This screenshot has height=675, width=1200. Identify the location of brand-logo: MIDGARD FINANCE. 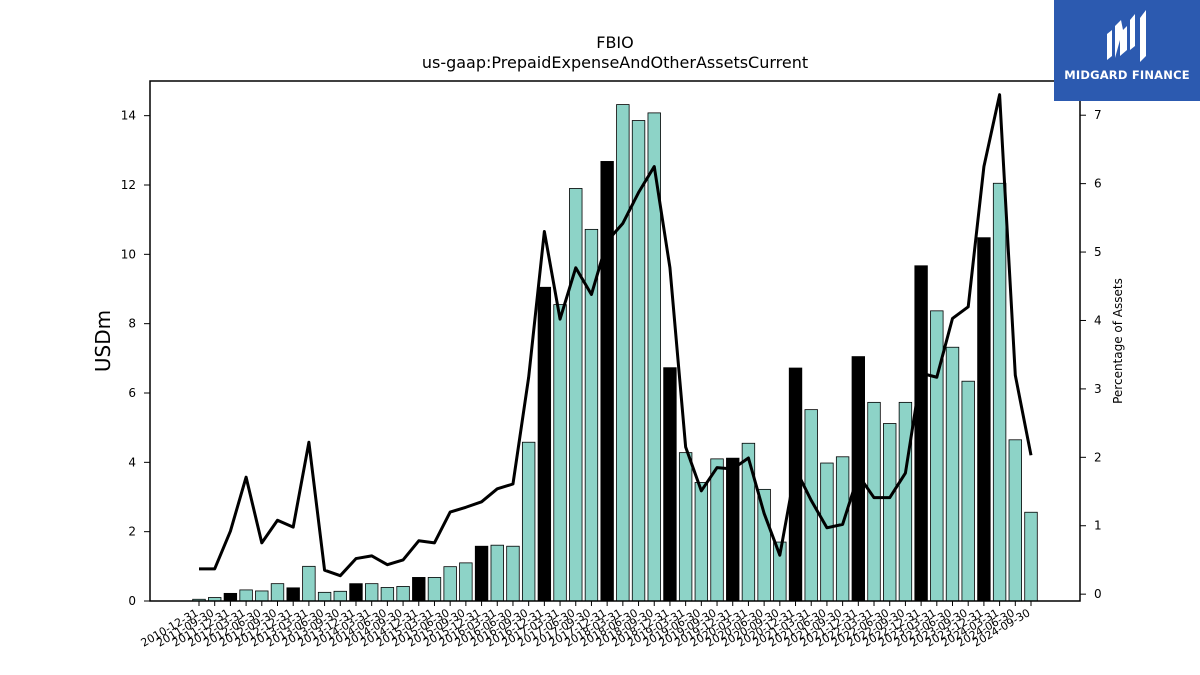
(1127, 50).